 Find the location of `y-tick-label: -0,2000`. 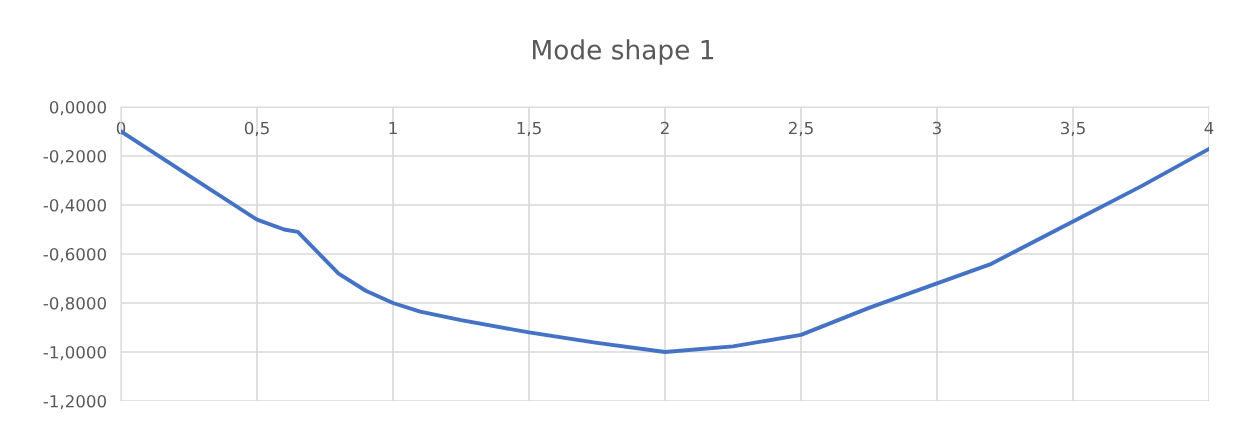

y-tick-label: -0,2000 is located at coordinates (74, 157).